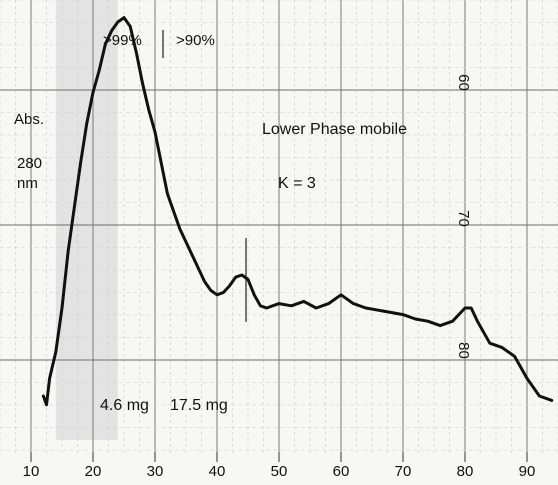  What do you see at coordinates (463, 350) in the screenshot?
I see `secondary-scale-80: 80` at bounding box center [463, 350].